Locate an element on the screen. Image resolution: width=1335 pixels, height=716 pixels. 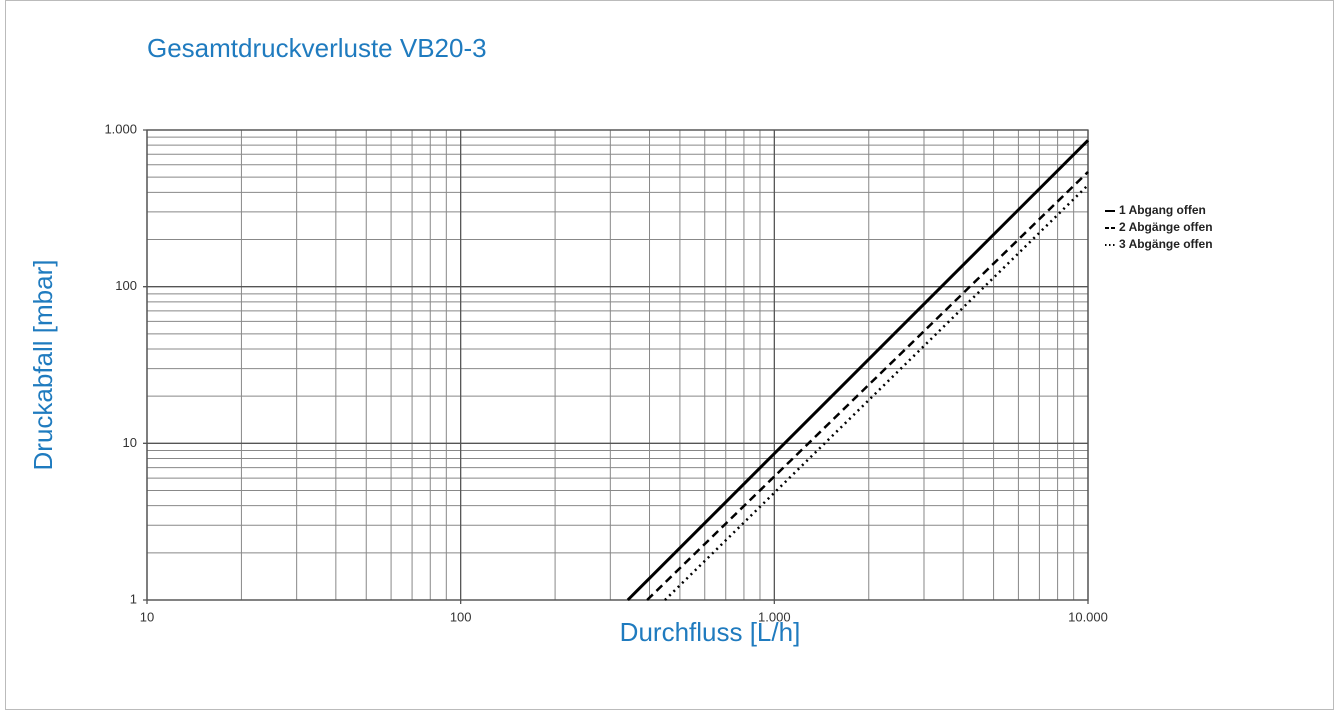
y-tick-label: 1 is located at coordinates (133, 598).